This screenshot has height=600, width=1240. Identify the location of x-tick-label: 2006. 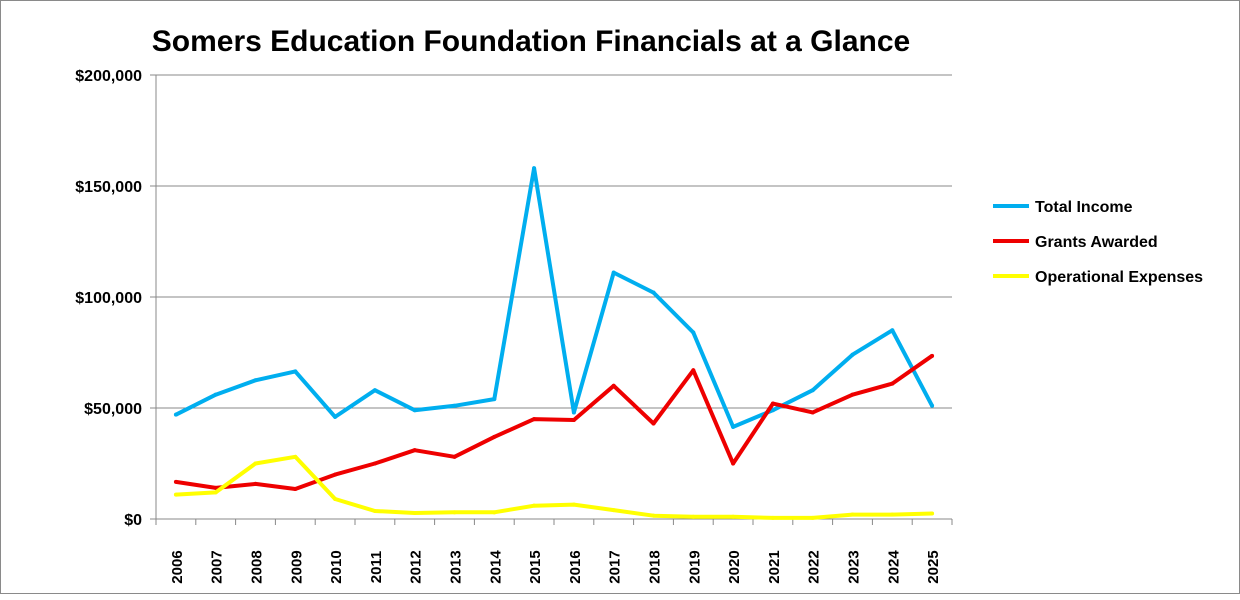
(177, 566).